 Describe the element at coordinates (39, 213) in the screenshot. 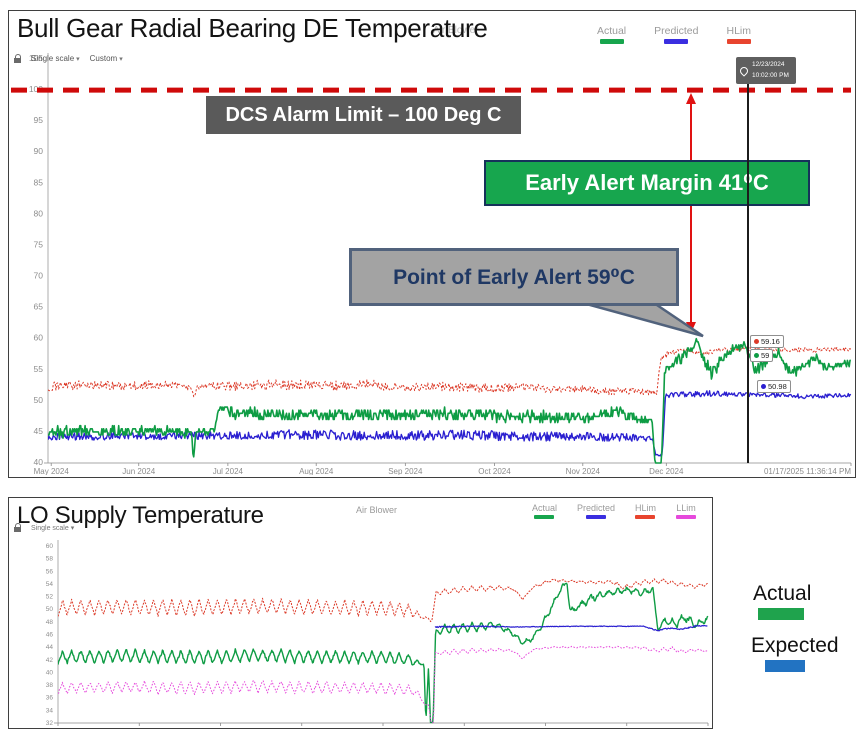

I see `y-tick-label: 80` at that location.